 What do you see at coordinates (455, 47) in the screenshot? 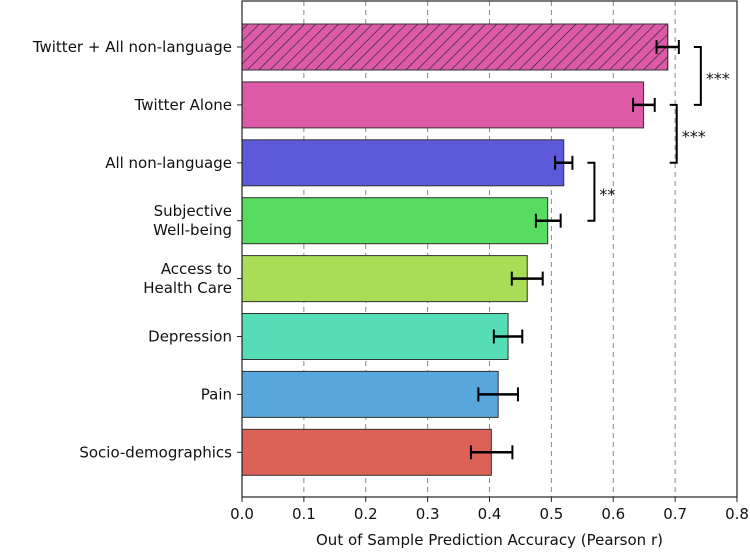
I see `bar-hatch` at bounding box center [455, 47].